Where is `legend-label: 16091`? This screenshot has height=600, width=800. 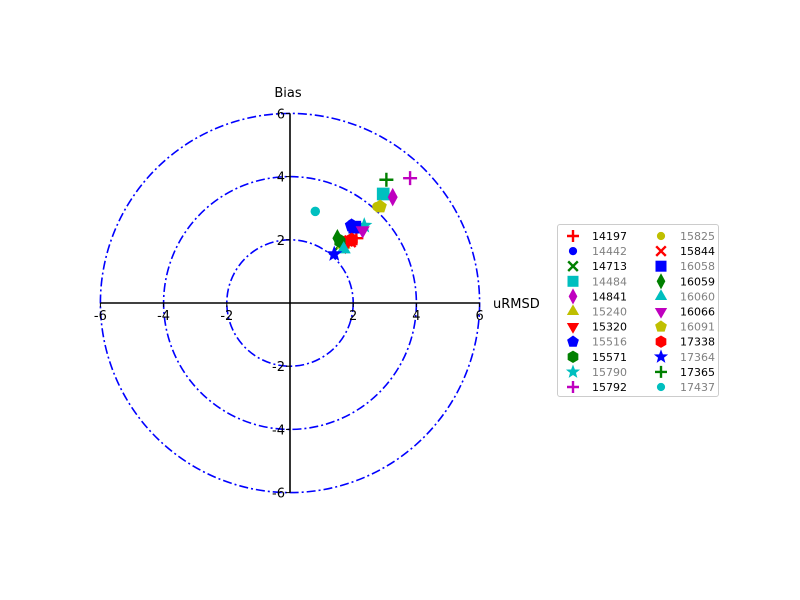 legend-label: 16091 is located at coordinates (697, 327).